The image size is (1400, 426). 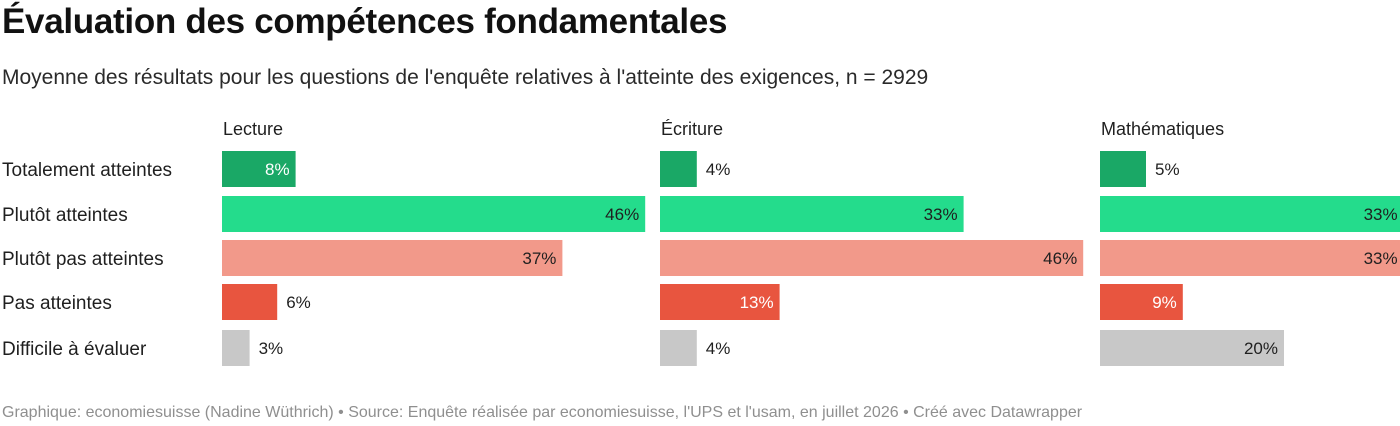 What do you see at coordinates (1261, 348) in the screenshot?
I see `data-label: 20%` at bounding box center [1261, 348].